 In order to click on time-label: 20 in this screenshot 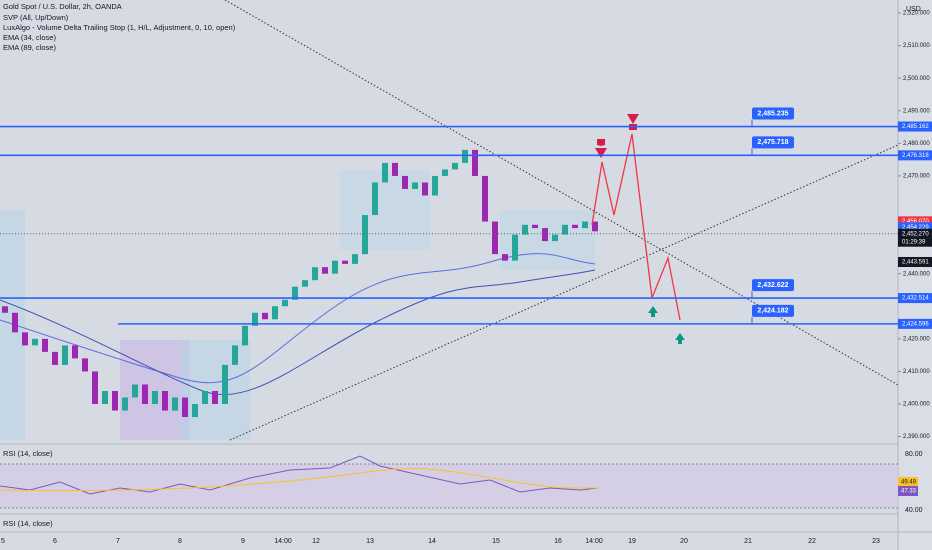, I will do `click(684, 541)`.